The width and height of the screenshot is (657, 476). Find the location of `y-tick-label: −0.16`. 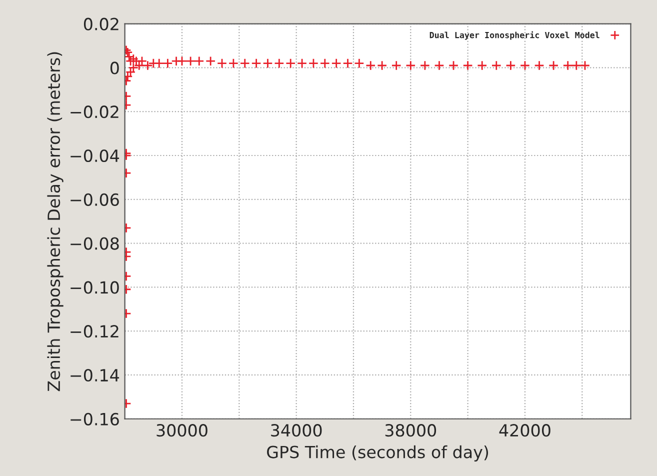

y-tick-label: −0.16 is located at coordinates (94, 419).